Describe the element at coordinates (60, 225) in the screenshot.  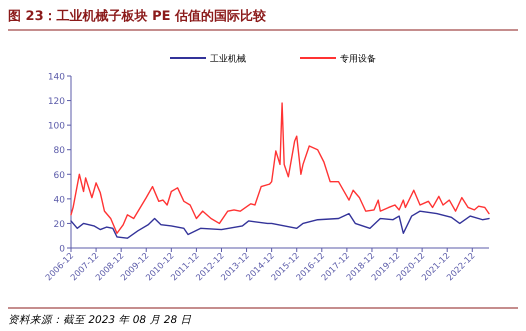
I see `y-tick-label: 20` at that location.